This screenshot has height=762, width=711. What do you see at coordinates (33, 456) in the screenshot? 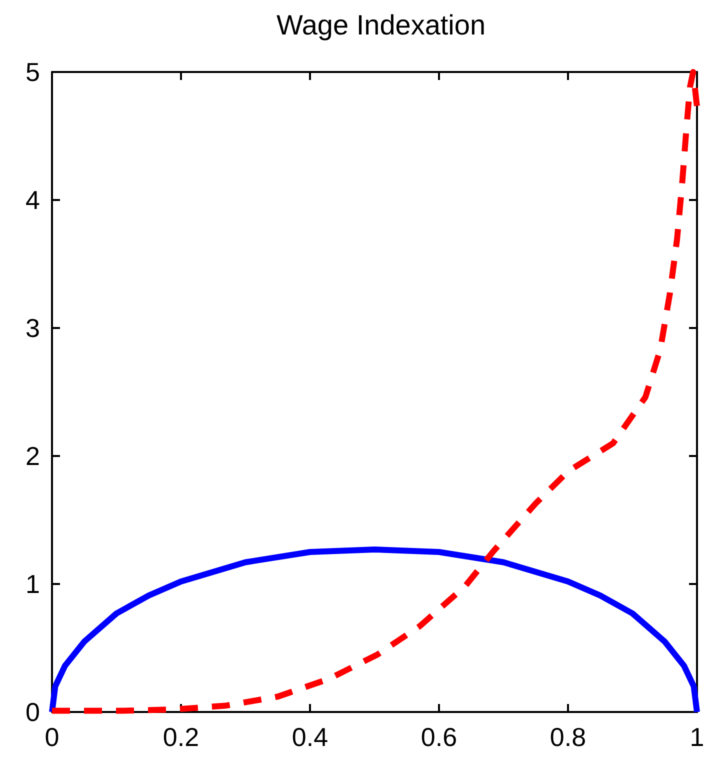
I see `y-tick-label: 2` at bounding box center [33, 456].